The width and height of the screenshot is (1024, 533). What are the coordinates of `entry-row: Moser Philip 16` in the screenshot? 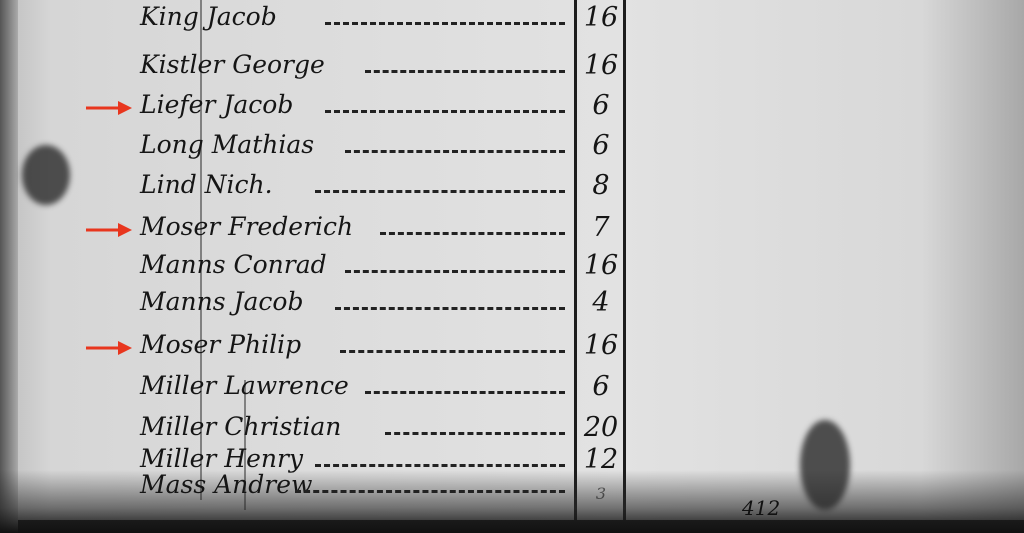 It's located at (320, 348).